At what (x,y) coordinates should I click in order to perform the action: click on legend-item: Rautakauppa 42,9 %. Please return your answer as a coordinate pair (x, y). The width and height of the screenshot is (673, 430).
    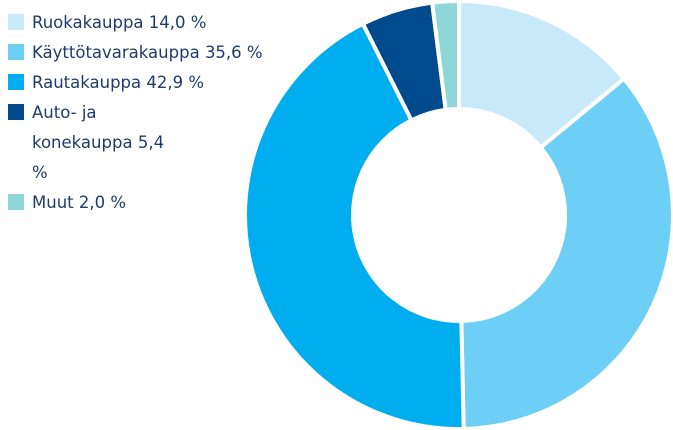
    Looking at the image, I should click on (135, 83).